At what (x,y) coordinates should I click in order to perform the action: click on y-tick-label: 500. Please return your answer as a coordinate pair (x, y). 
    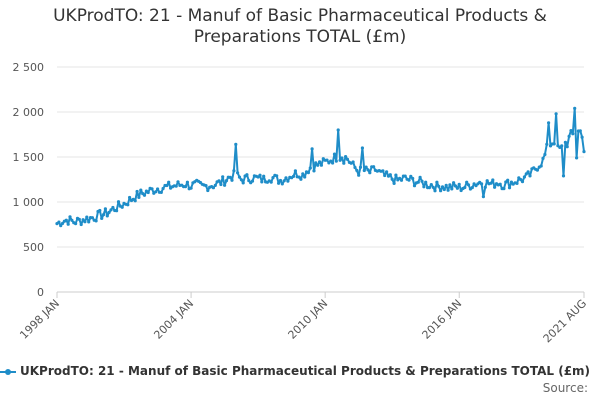
    Looking at the image, I should click on (33, 247).